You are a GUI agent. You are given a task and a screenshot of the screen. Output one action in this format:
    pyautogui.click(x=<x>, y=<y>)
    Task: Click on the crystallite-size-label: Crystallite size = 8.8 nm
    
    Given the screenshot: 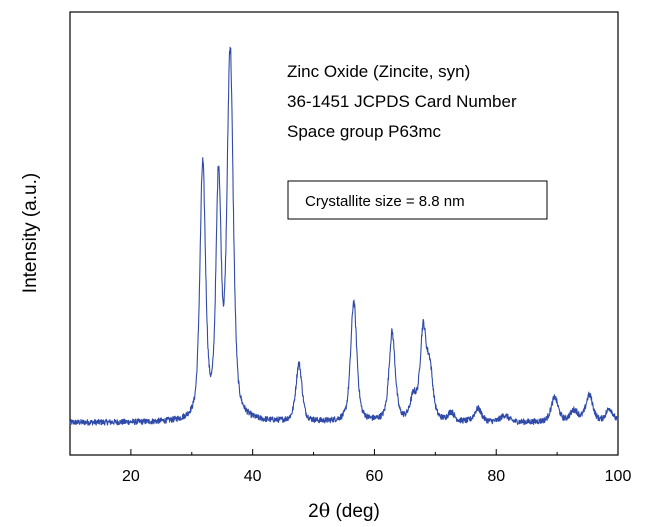 What is the action you would take?
    pyautogui.click(x=385, y=201)
    